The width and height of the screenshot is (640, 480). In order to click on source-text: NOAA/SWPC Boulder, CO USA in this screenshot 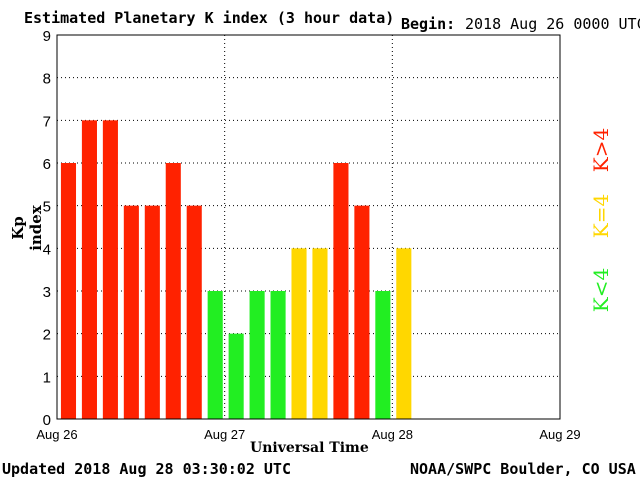, I will do `click(523, 469)`.